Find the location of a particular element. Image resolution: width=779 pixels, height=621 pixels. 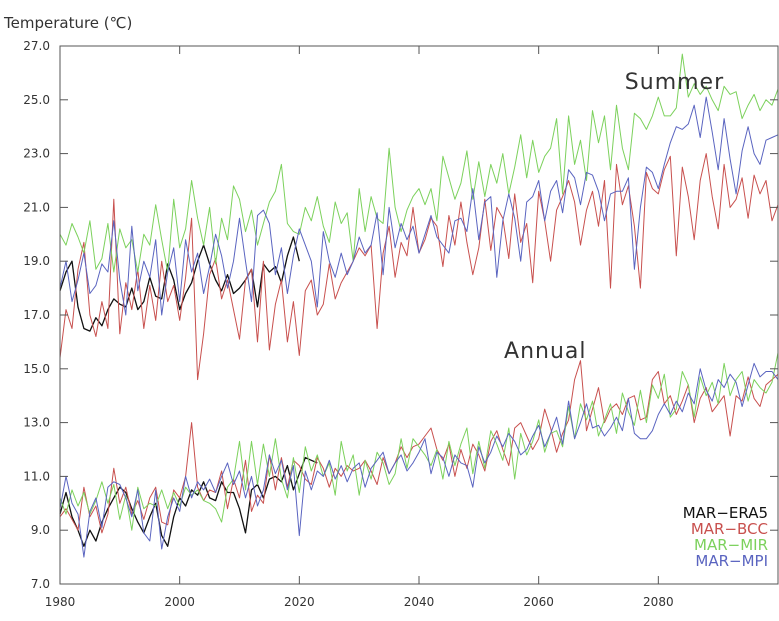

y-tick-label: 27.0 is located at coordinates (36, 46).